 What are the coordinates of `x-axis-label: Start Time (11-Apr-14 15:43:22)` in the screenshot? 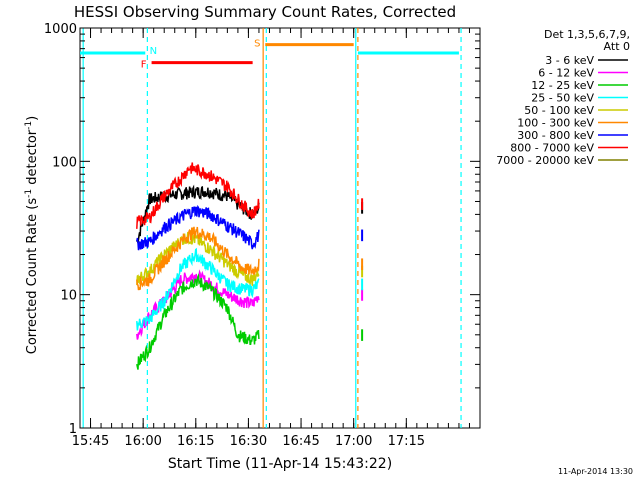 It's located at (280, 464).